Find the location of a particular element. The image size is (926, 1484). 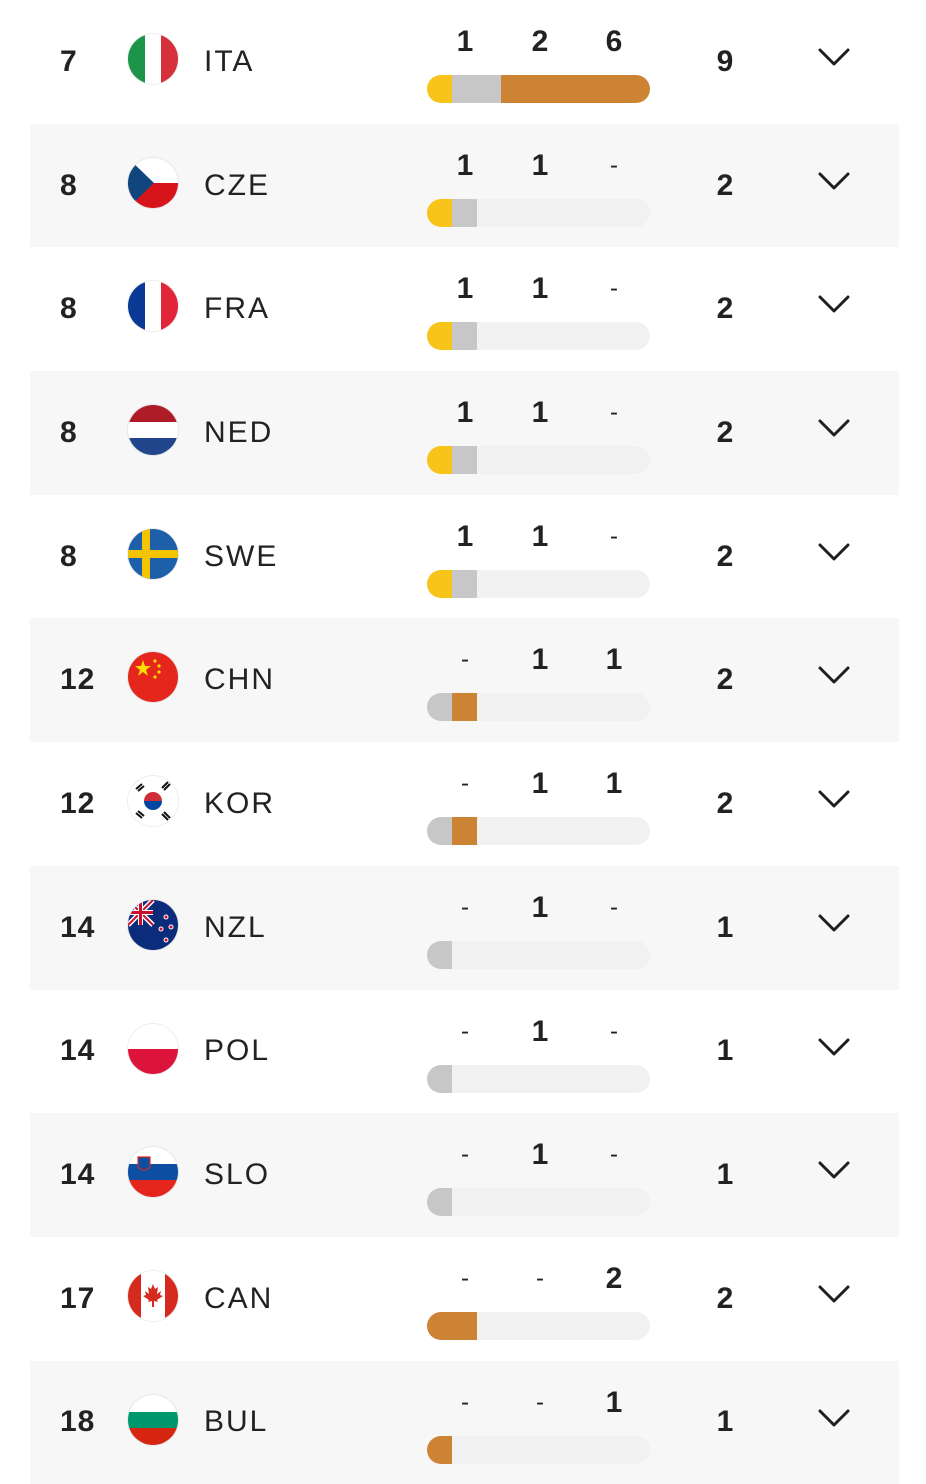

rank-label: 7 is located at coordinates (69, 61).